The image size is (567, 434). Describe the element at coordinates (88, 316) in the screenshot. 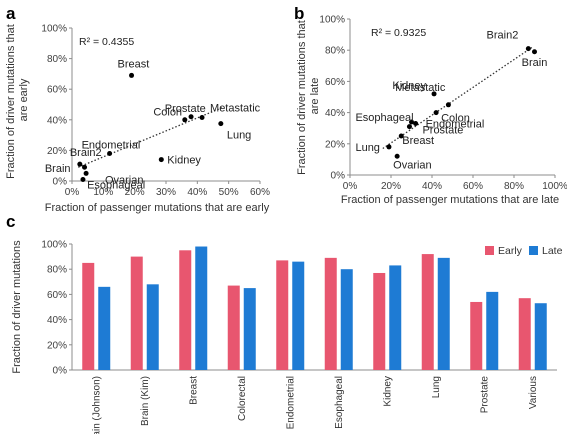

I see `bar-early-brain-johnson` at that location.